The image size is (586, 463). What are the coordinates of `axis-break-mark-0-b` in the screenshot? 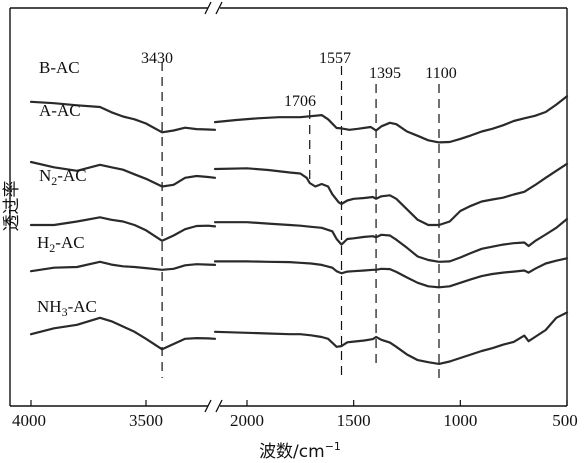 It's located at (219, 8).